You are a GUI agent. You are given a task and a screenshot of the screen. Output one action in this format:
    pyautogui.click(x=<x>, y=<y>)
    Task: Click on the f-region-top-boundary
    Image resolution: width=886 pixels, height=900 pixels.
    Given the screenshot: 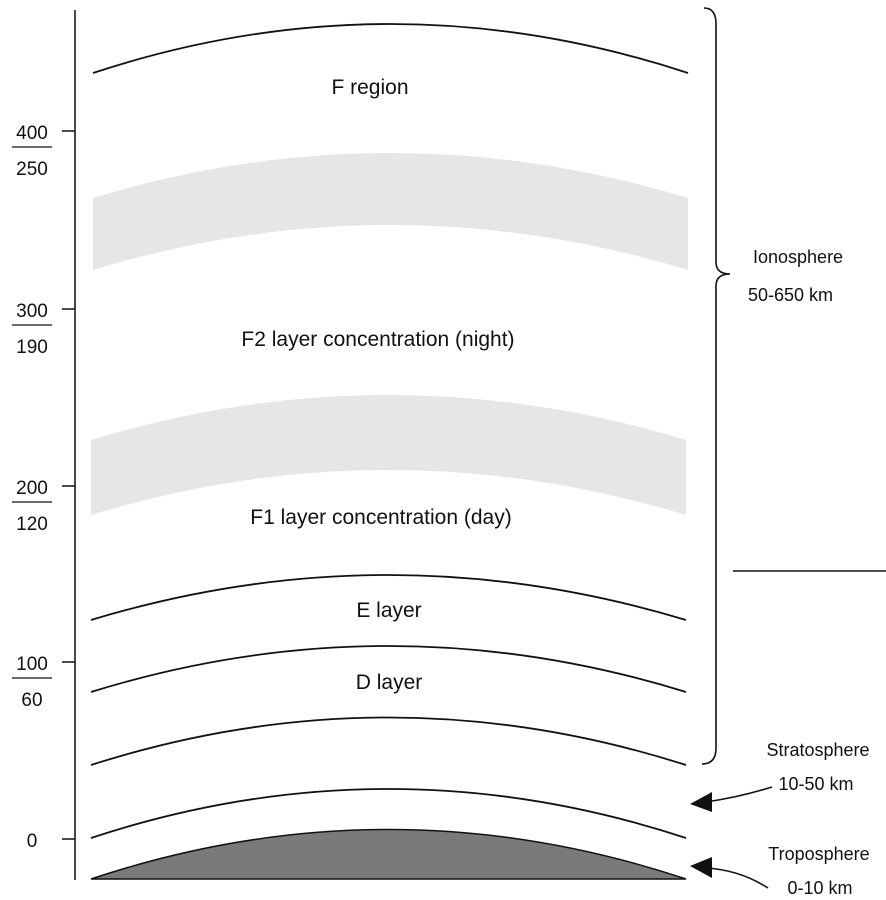 What is the action you would take?
    pyautogui.click(x=390, y=48)
    